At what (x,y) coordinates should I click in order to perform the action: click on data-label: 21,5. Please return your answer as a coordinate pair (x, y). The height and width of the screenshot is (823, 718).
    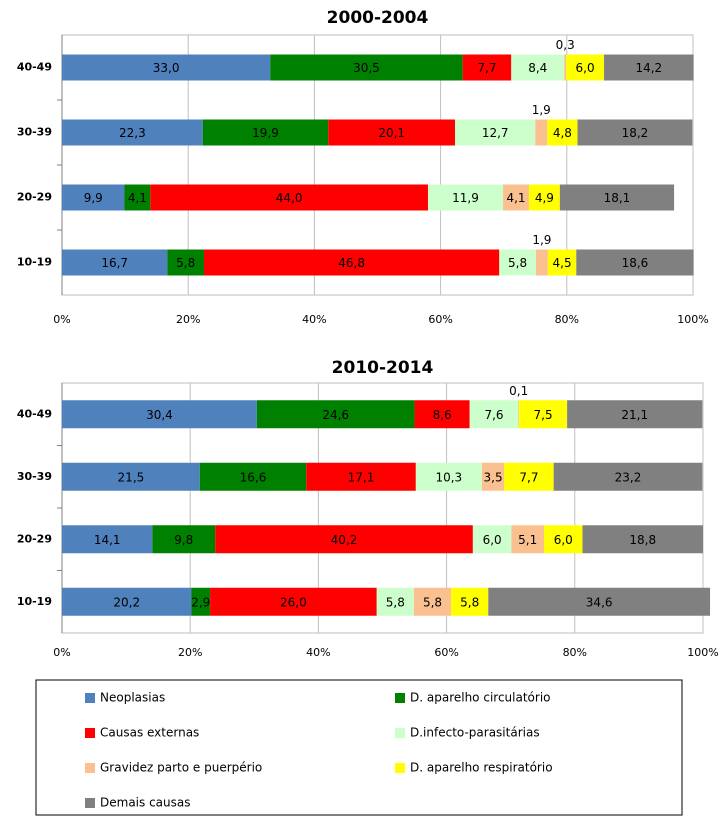
    Looking at the image, I should click on (131, 477).